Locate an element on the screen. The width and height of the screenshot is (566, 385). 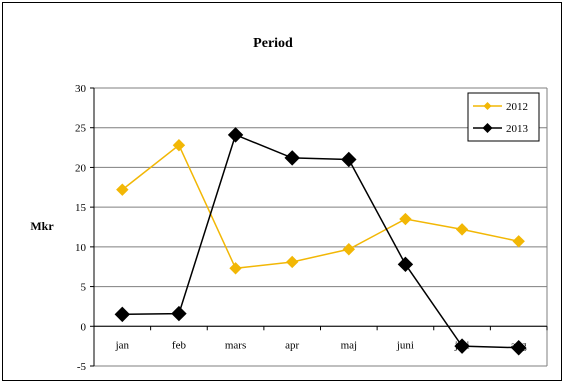
legend-box is located at coordinates (503, 117).